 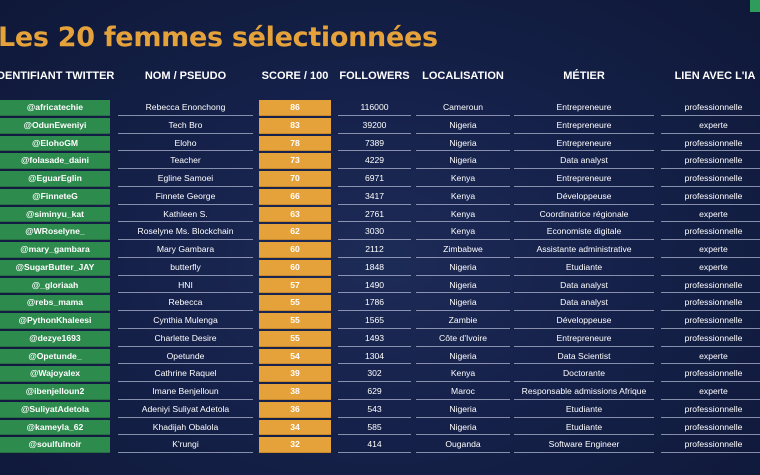 What do you see at coordinates (374, 108) in the screenshot?
I see `table-cell-followers: 116000` at bounding box center [374, 108].